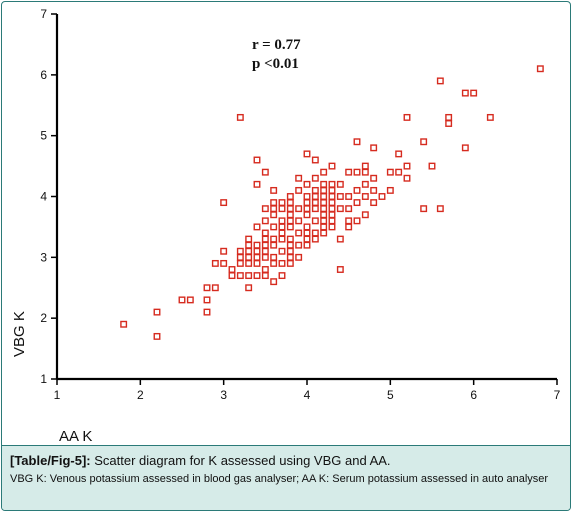  What do you see at coordinates (276, 45) in the screenshot?
I see `stat-r: r = 0.77` at bounding box center [276, 45].